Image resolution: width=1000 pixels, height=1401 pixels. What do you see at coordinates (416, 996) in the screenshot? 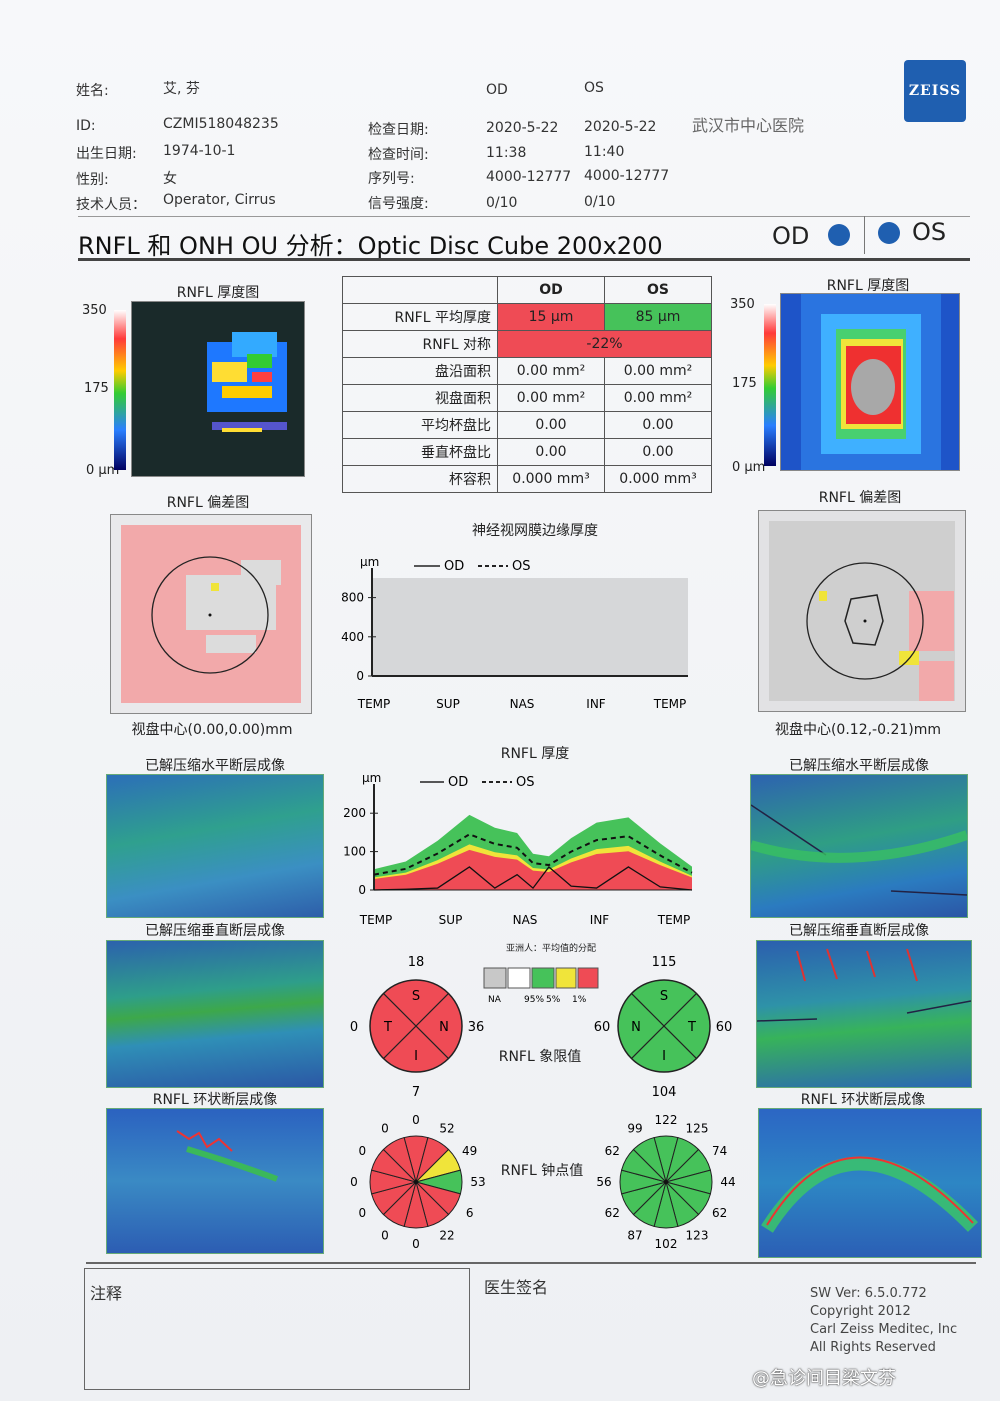
I see `od-quadrant-letter: S` at bounding box center [416, 996].